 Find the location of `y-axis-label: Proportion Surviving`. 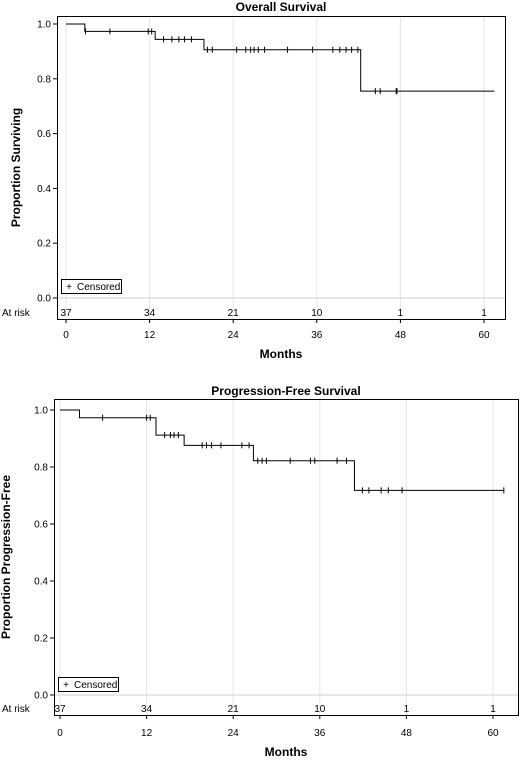

y-axis-label: Proportion Surviving is located at coordinates (16, 167).